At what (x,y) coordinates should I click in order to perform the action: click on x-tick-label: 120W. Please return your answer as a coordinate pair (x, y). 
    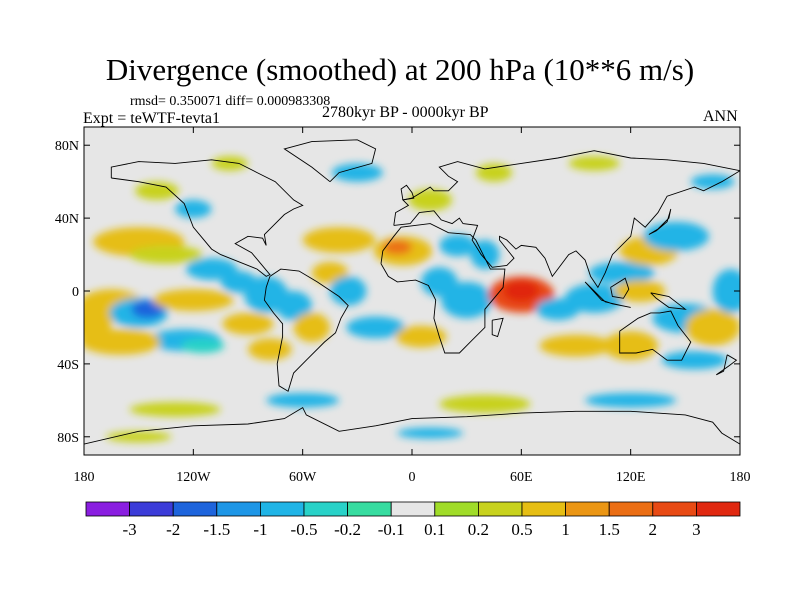
    Looking at the image, I should click on (193, 477).